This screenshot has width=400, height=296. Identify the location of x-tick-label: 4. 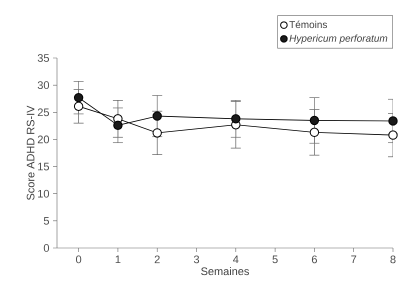
(236, 260).